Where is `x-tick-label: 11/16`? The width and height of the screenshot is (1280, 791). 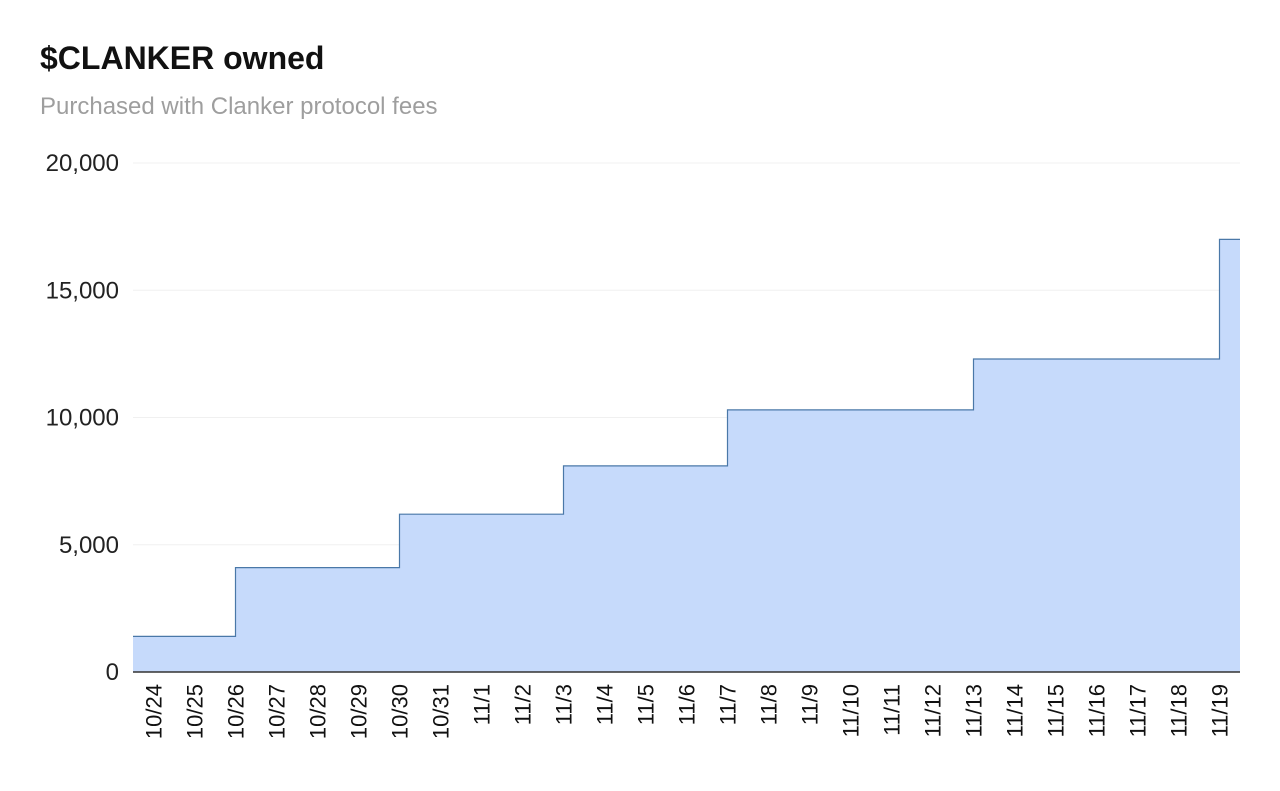
x-tick-label: 11/16 is located at coordinates (1097, 710).